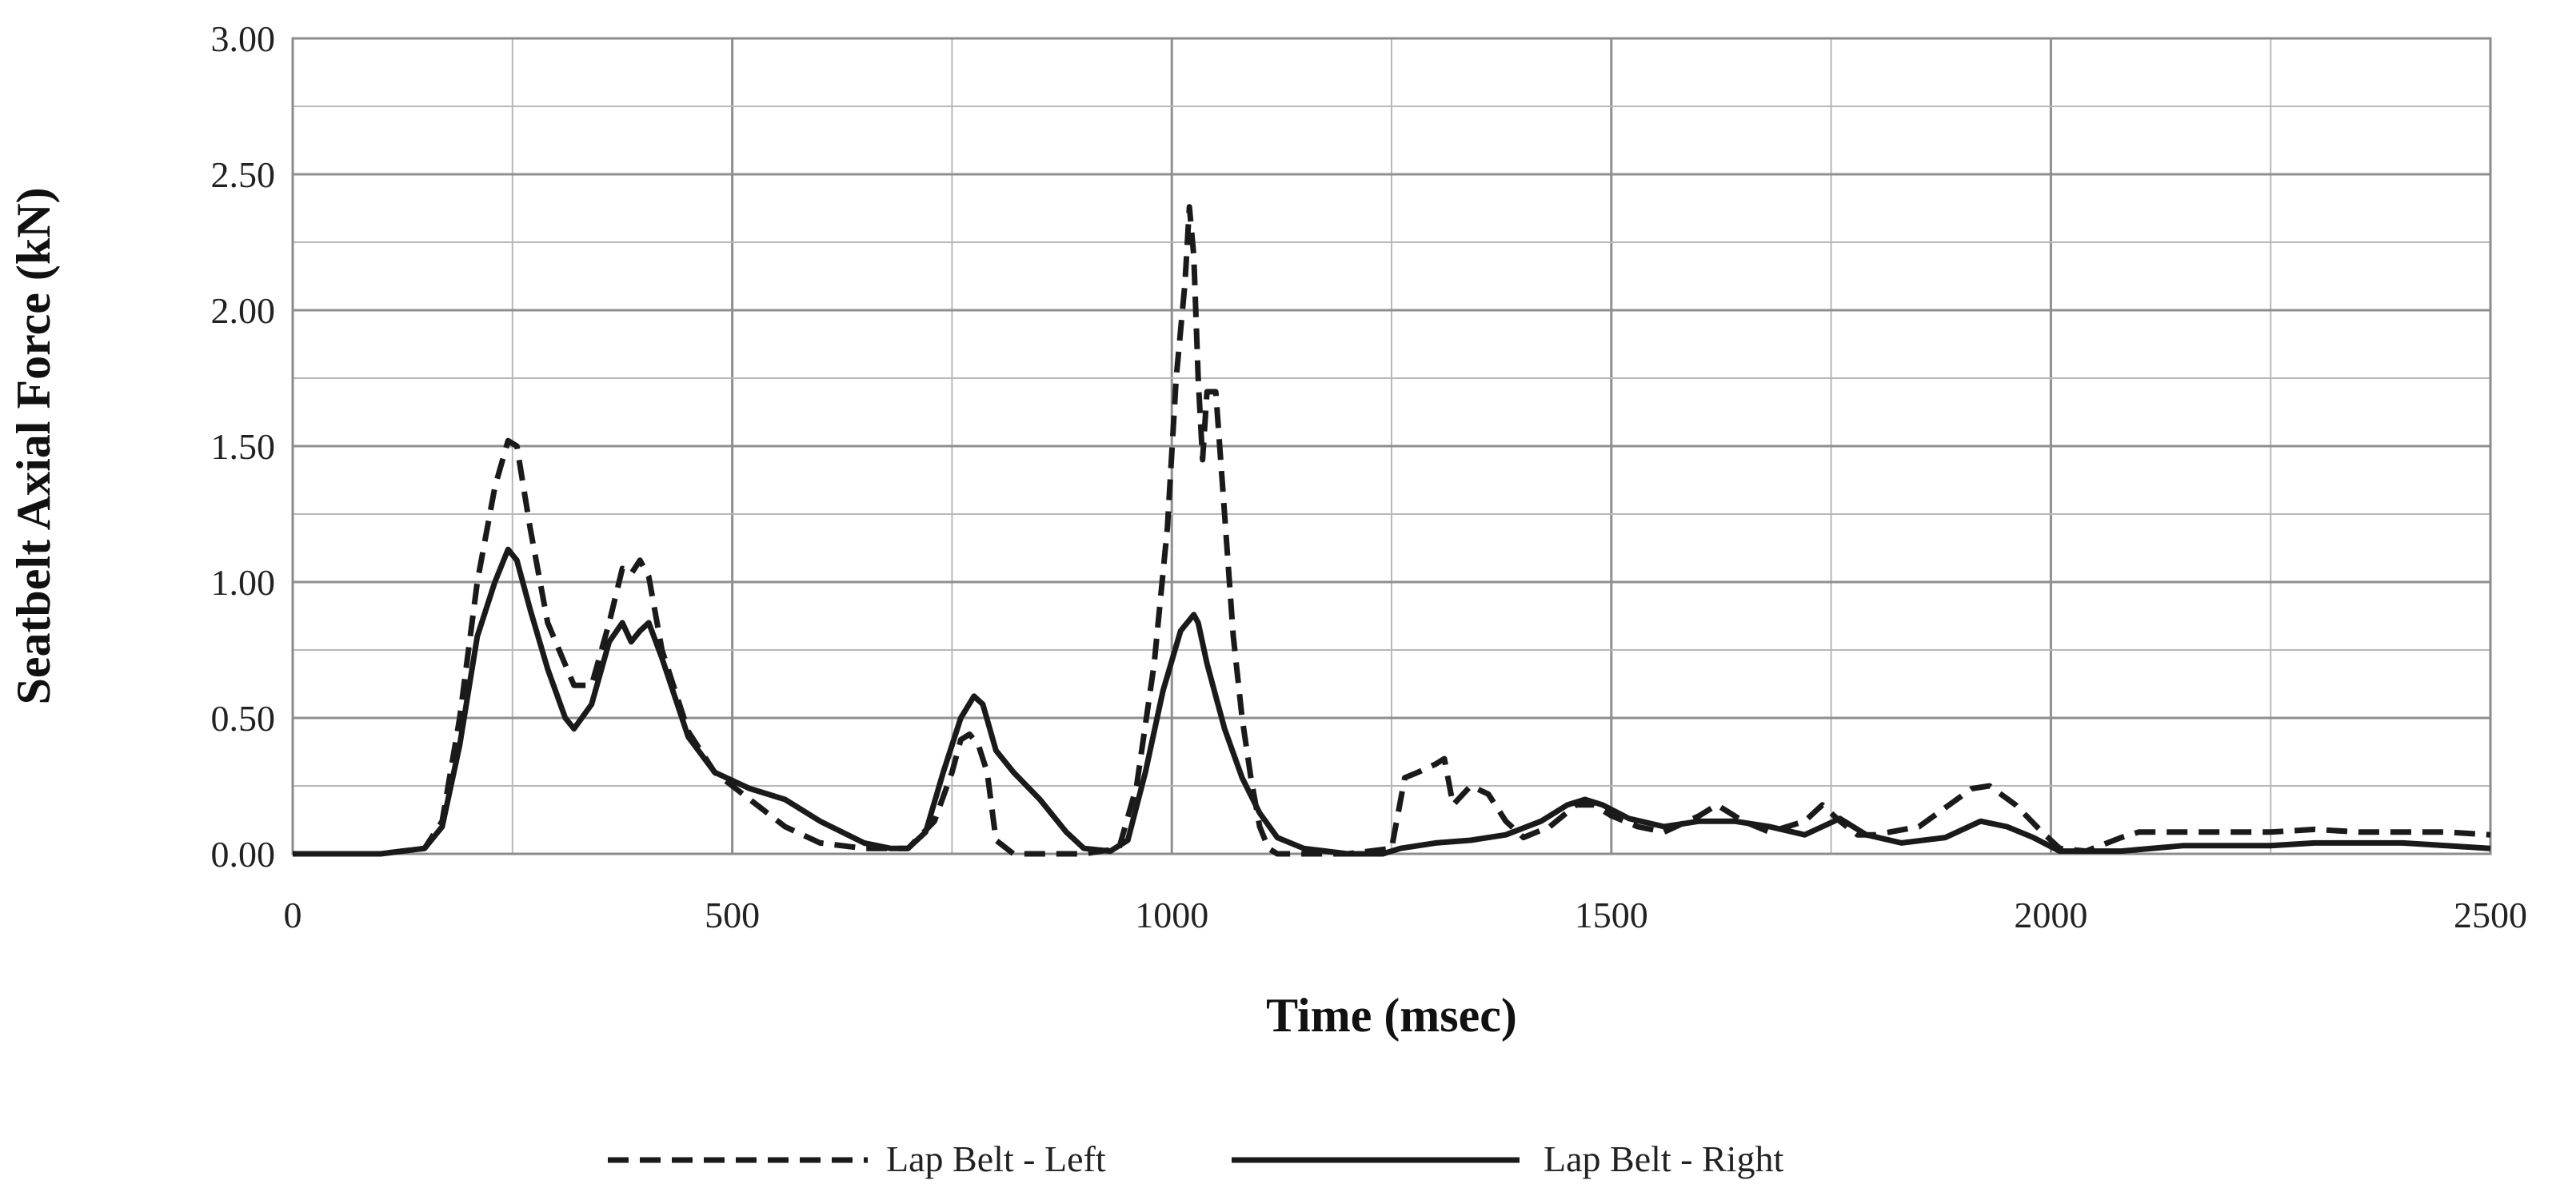 The width and height of the screenshot is (2576, 1204). What do you see at coordinates (2050, 915) in the screenshot?
I see `x-tick-label: 2000` at bounding box center [2050, 915].